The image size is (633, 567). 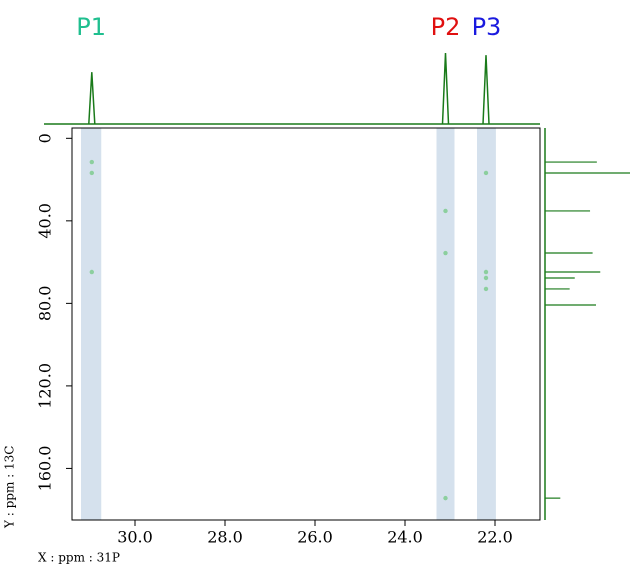 What do you see at coordinates (79, 558) in the screenshot?
I see `x-axis-title: X : ppm : 31P` at bounding box center [79, 558].